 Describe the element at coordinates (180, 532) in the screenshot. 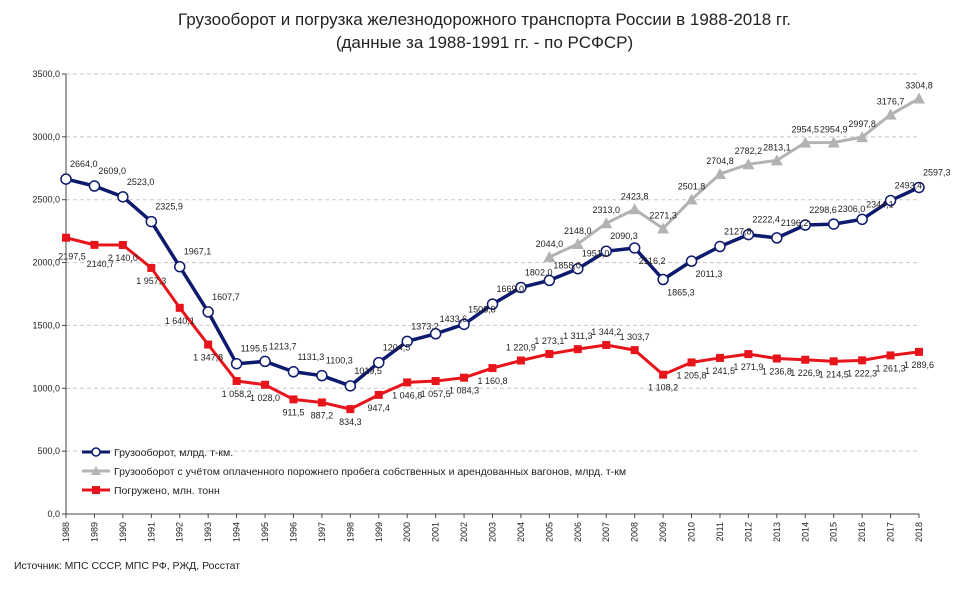

I see `x-tick-label: 1992` at that location.